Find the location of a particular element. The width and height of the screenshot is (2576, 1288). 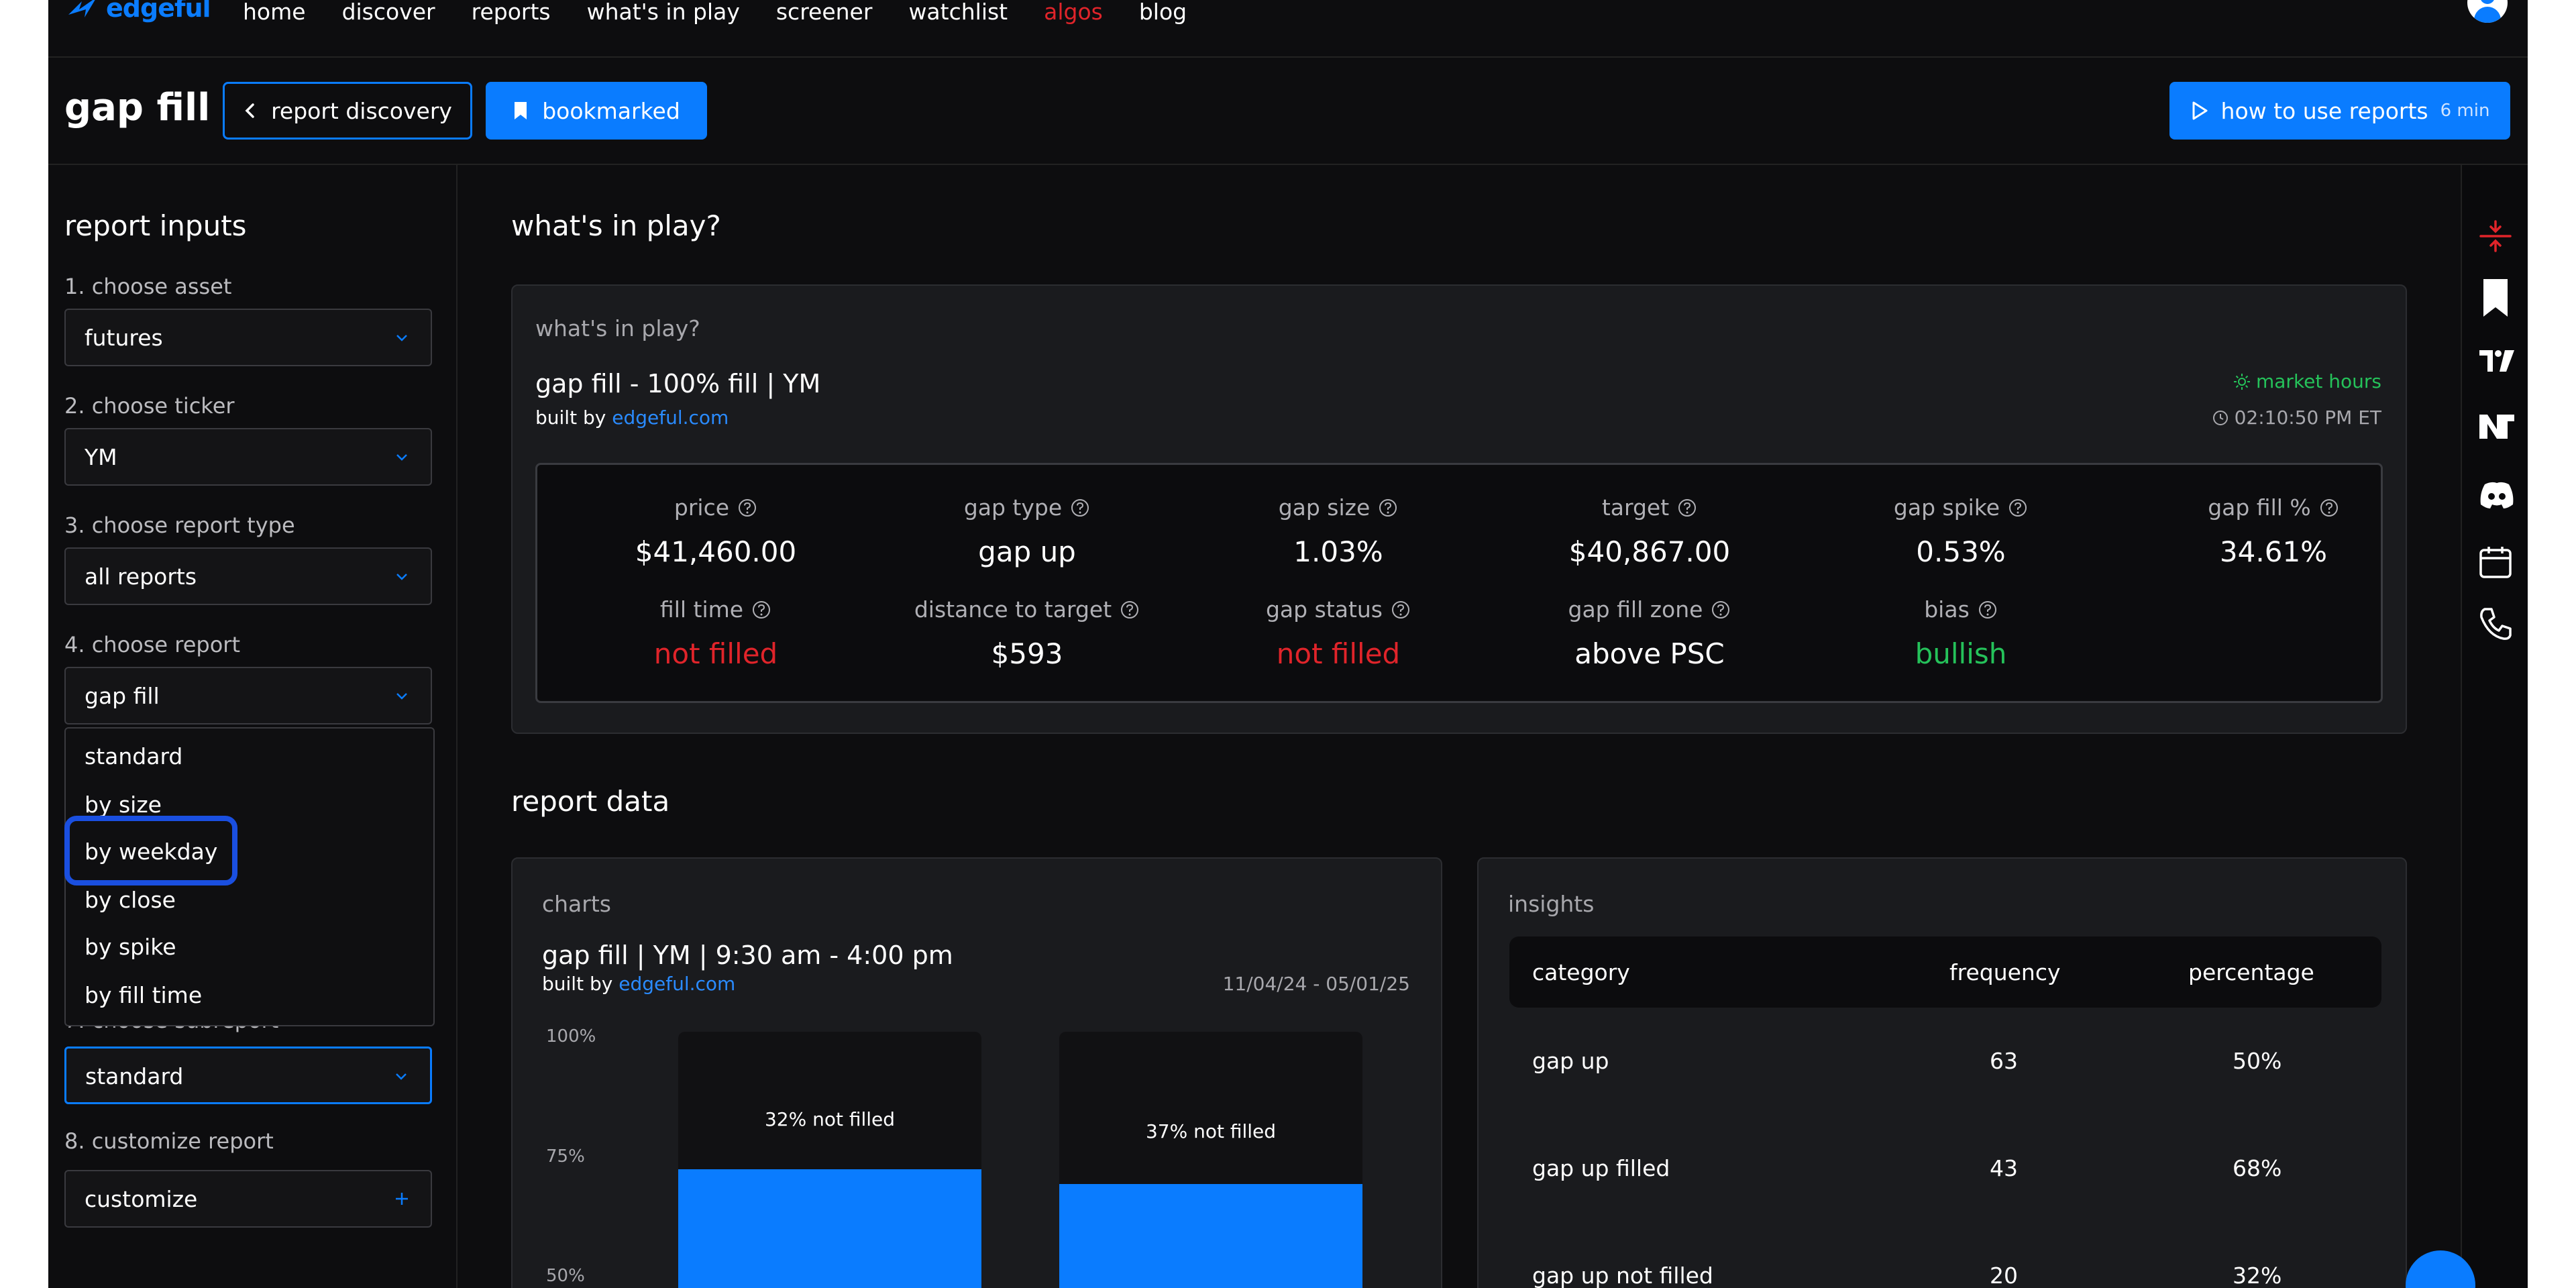

report-data-heading: report data is located at coordinates (590, 801).